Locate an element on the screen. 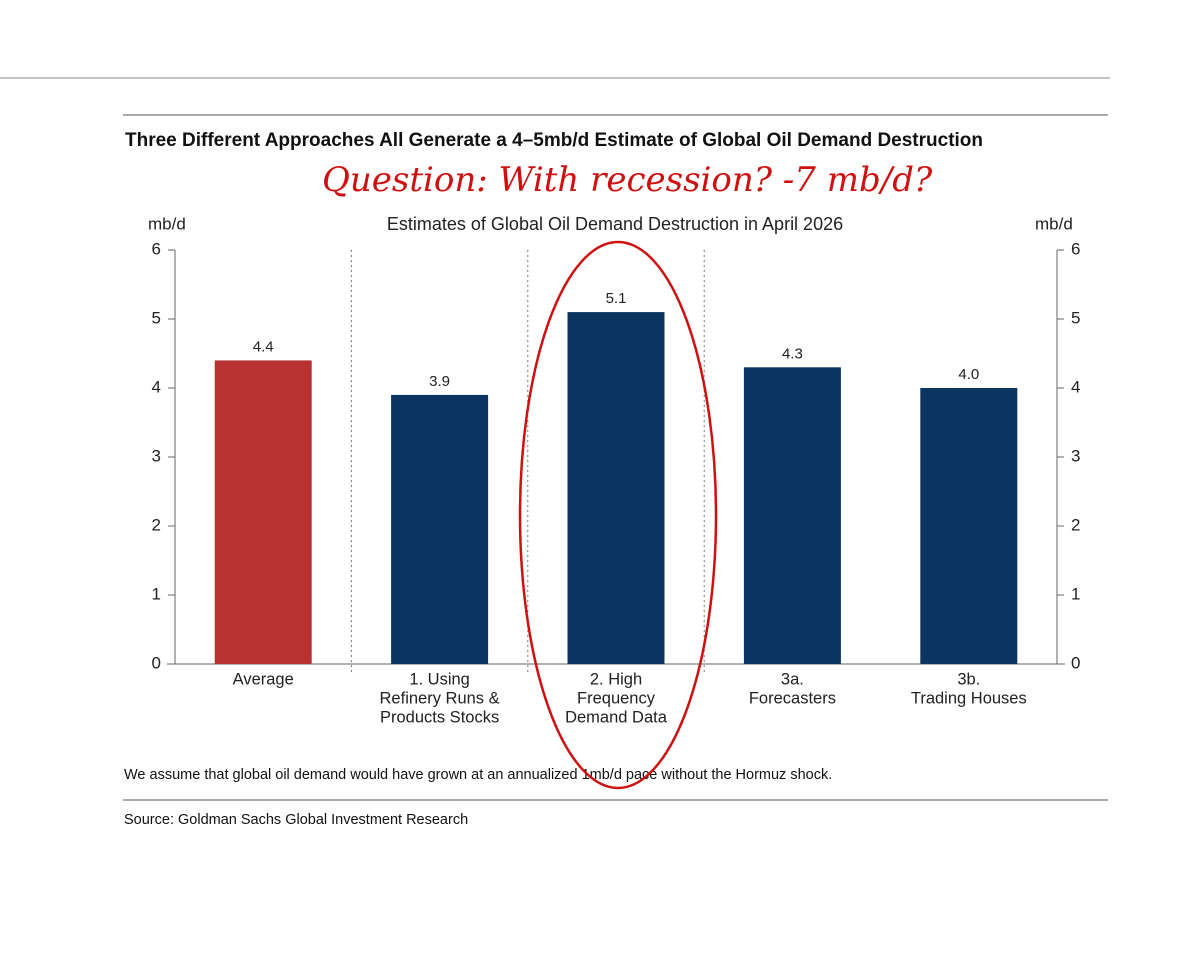 This screenshot has width=1200, height=961. x-tick-label: Products Stocks is located at coordinates (439, 717).